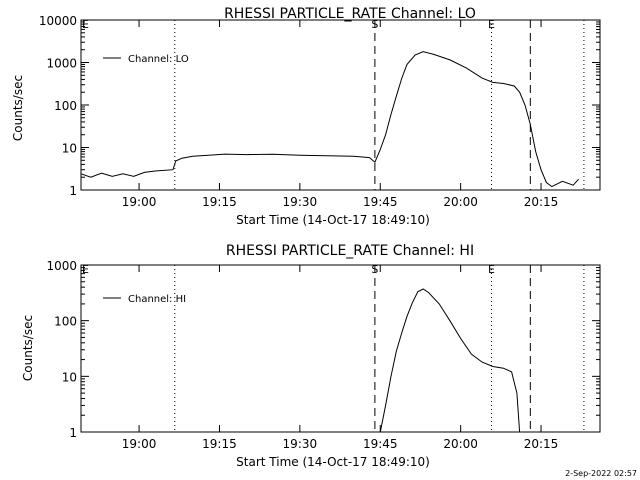 The height and width of the screenshot is (480, 640). What do you see at coordinates (450, 360) in the screenshot?
I see `series-line` at bounding box center [450, 360].